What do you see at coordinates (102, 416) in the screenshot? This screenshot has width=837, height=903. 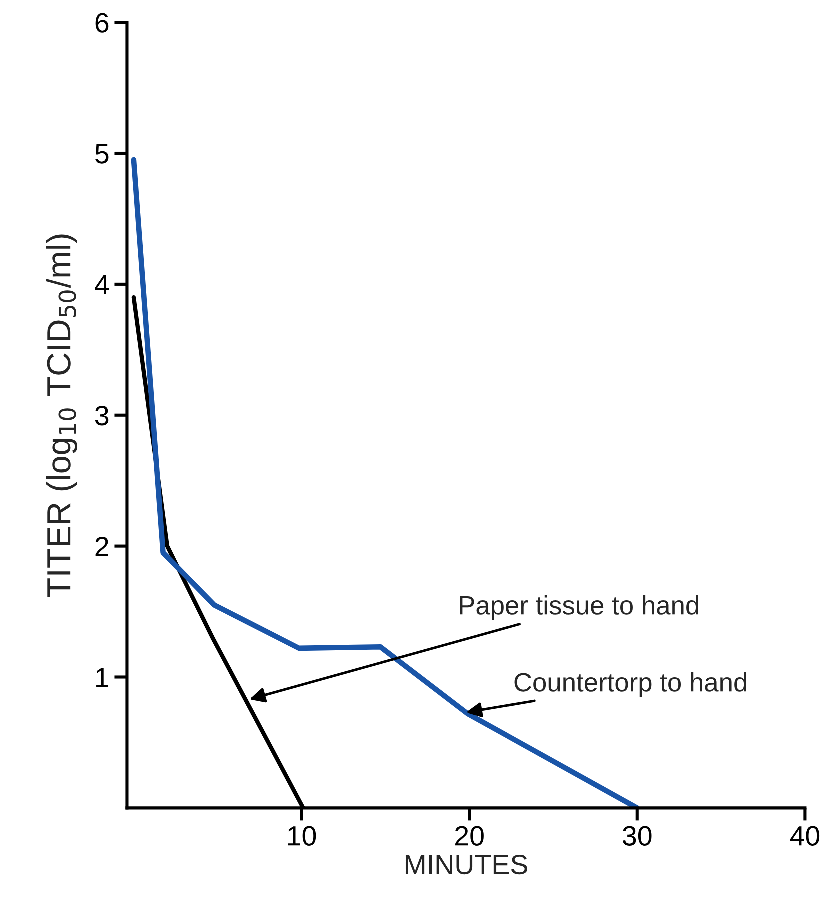 I see `y-tick-label: 3` at bounding box center [102, 416].